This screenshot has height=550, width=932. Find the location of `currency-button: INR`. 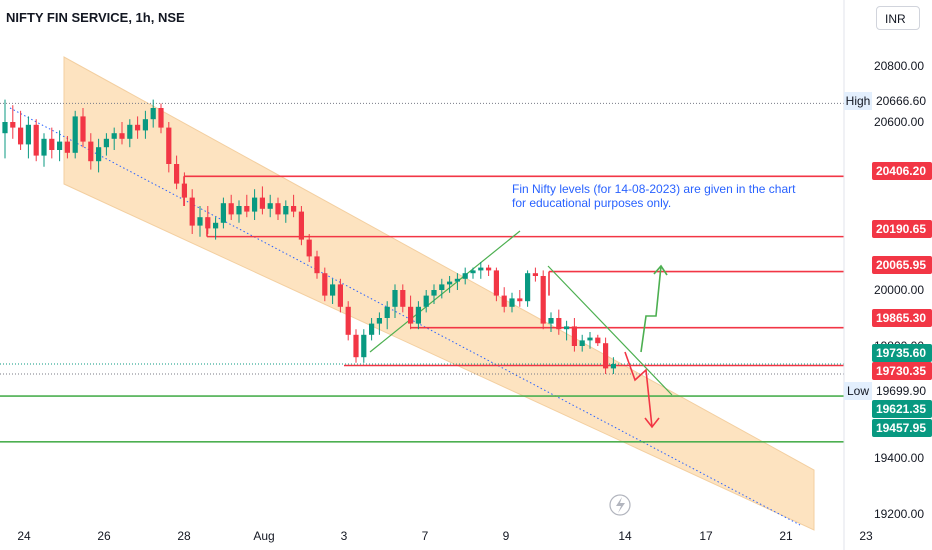

currency-button: INR is located at coordinates (898, 18).